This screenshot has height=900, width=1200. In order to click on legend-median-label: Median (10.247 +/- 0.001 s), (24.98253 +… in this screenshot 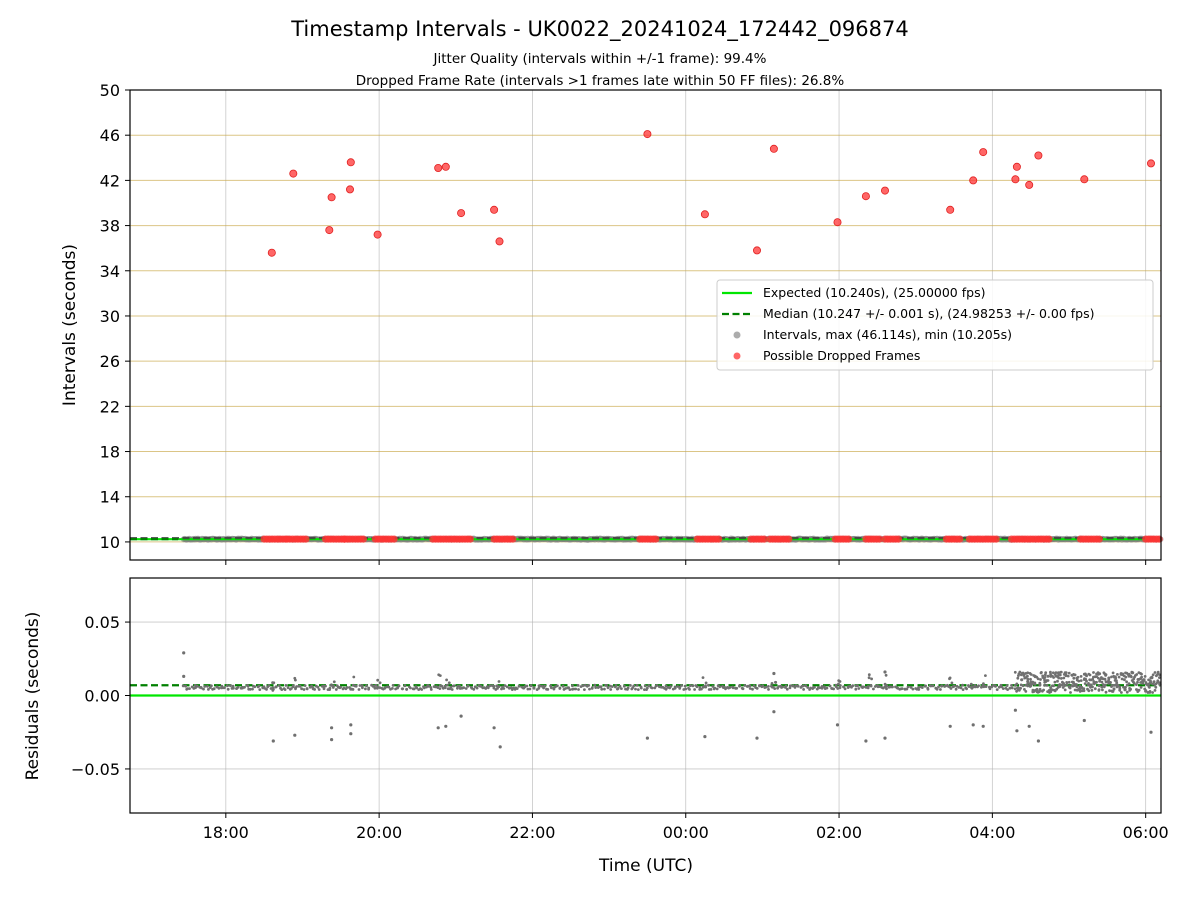, I will do `click(928, 313)`.